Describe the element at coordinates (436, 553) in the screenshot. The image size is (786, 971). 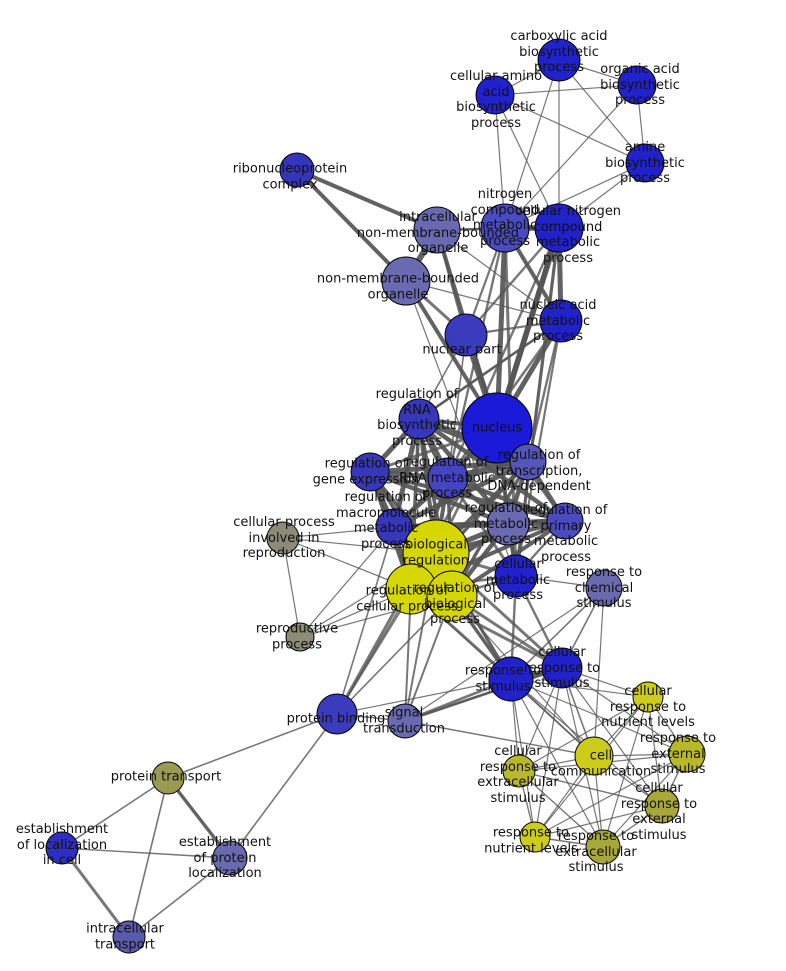
I see `node-label-biological-regulation: biological regulation` at that location.